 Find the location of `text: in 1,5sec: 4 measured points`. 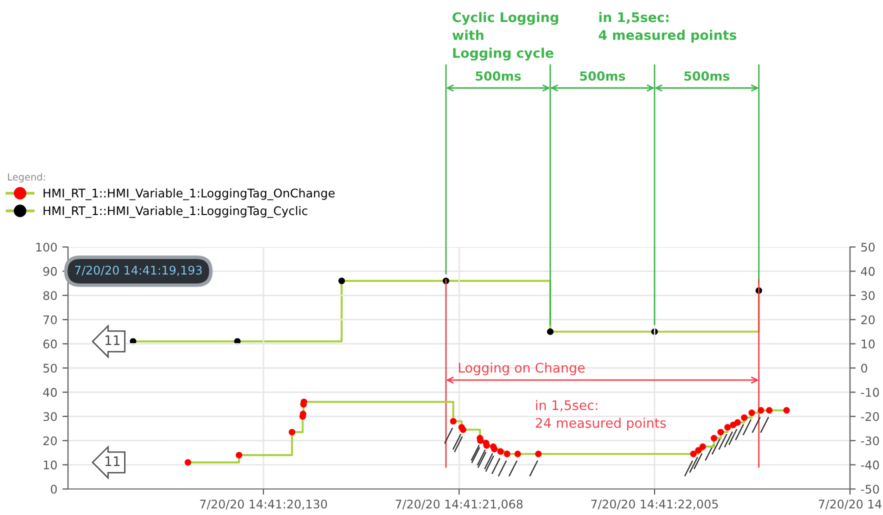

text: in 1,5sec: 4 measured points is located at coordinates (667, 27).